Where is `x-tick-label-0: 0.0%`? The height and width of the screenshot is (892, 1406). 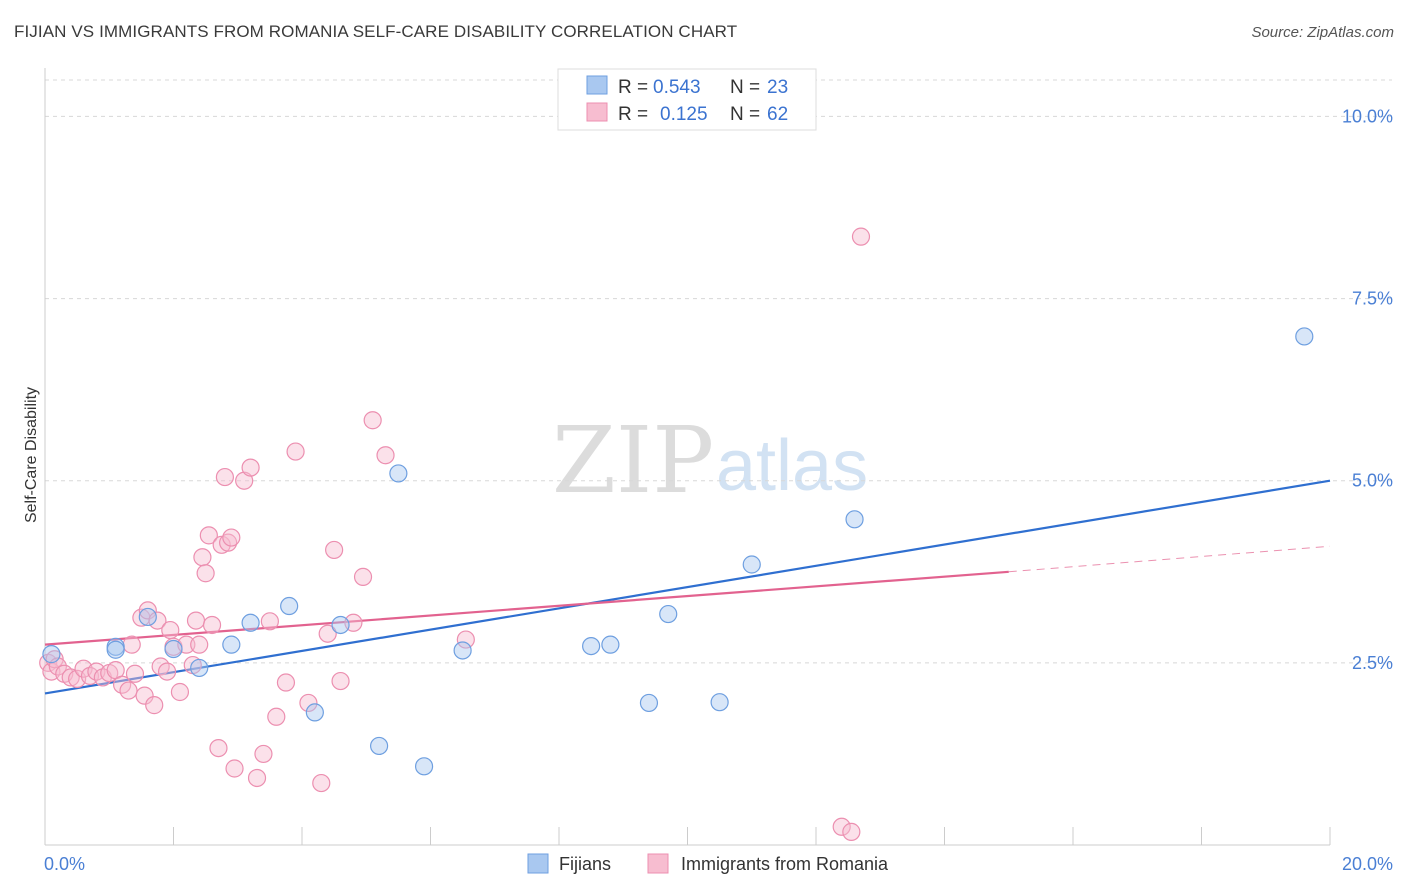 x-tick-label-0: 0.0% is located at coordinates (64, 864).